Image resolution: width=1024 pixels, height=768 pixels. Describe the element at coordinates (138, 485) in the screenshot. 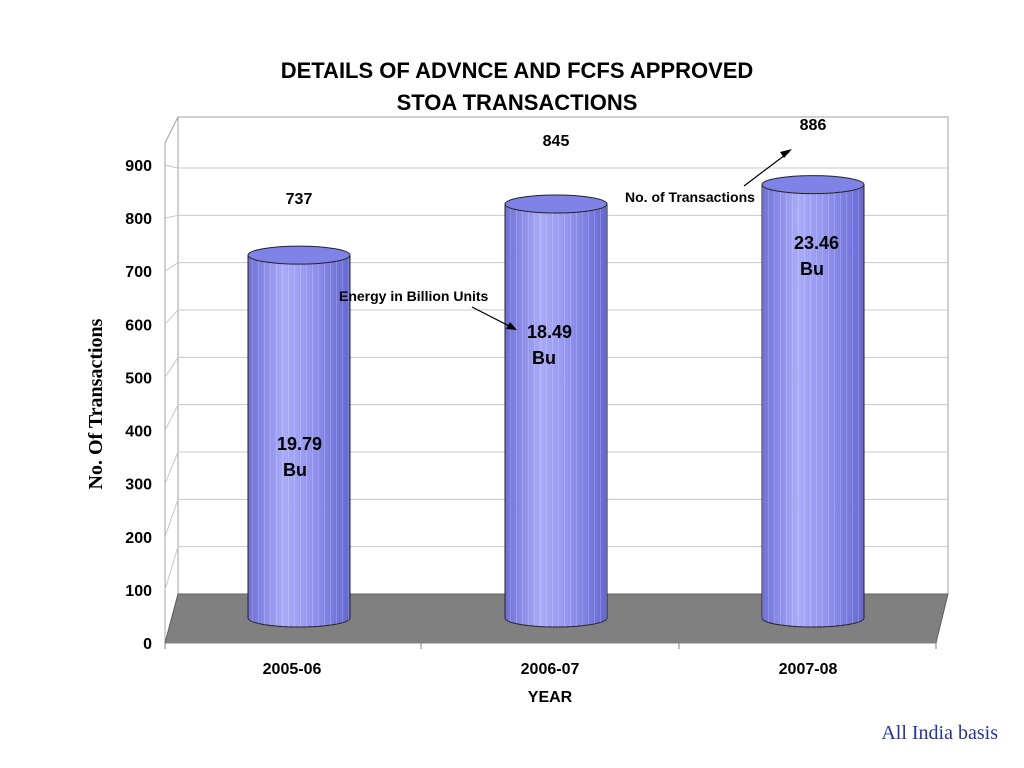

I see `y-tick-label-300: 300` at that location.